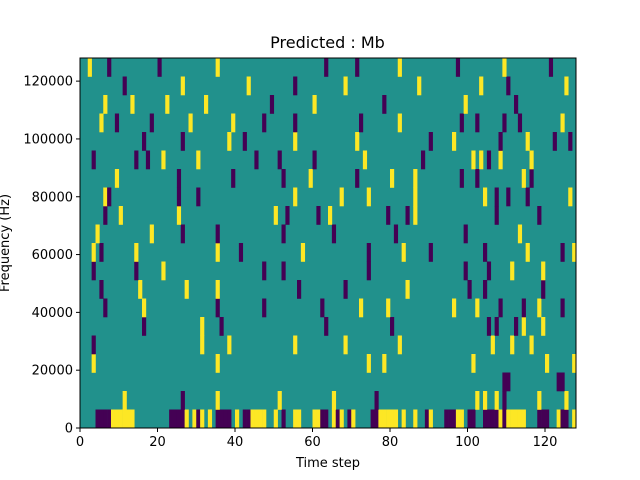 The image size is (640, 480). I want to click on y-tick-label: 100000, so click(48, 139).